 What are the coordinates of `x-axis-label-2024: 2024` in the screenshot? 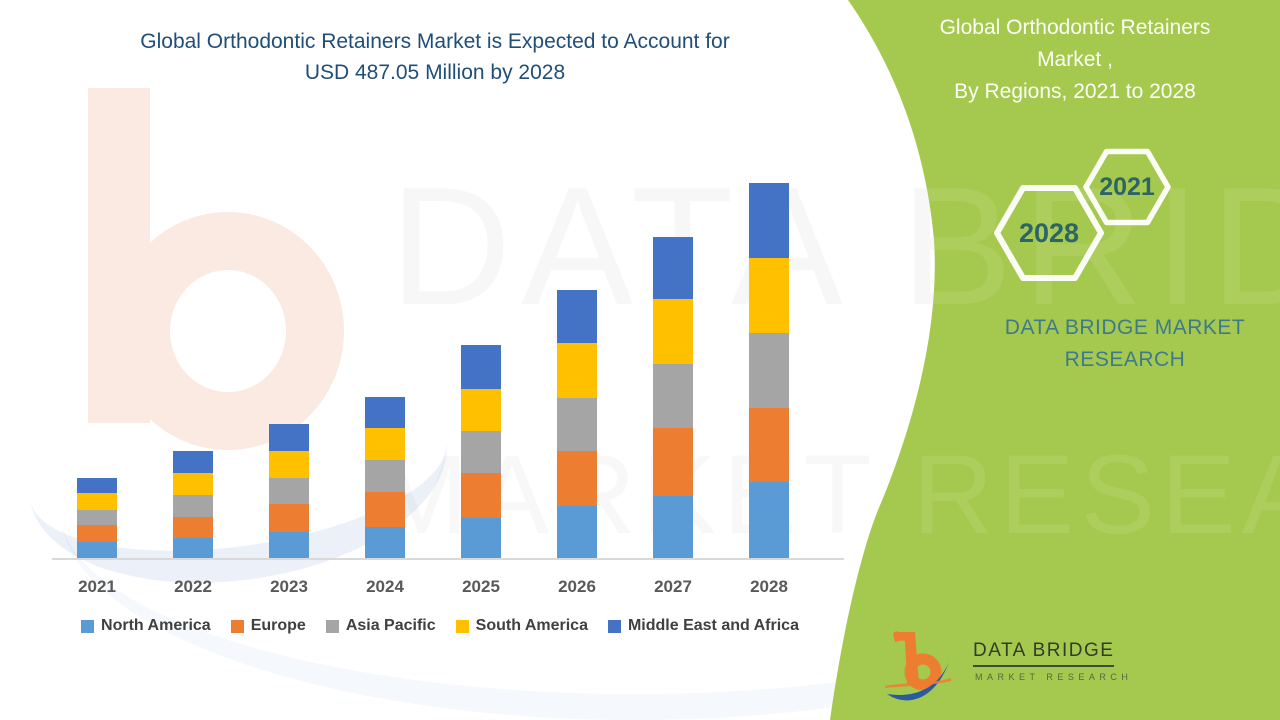 It's located at (385, 586).